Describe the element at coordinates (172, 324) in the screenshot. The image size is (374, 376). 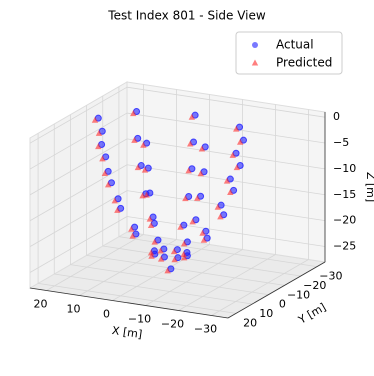
I see `x-tick-label: −20` at that location.